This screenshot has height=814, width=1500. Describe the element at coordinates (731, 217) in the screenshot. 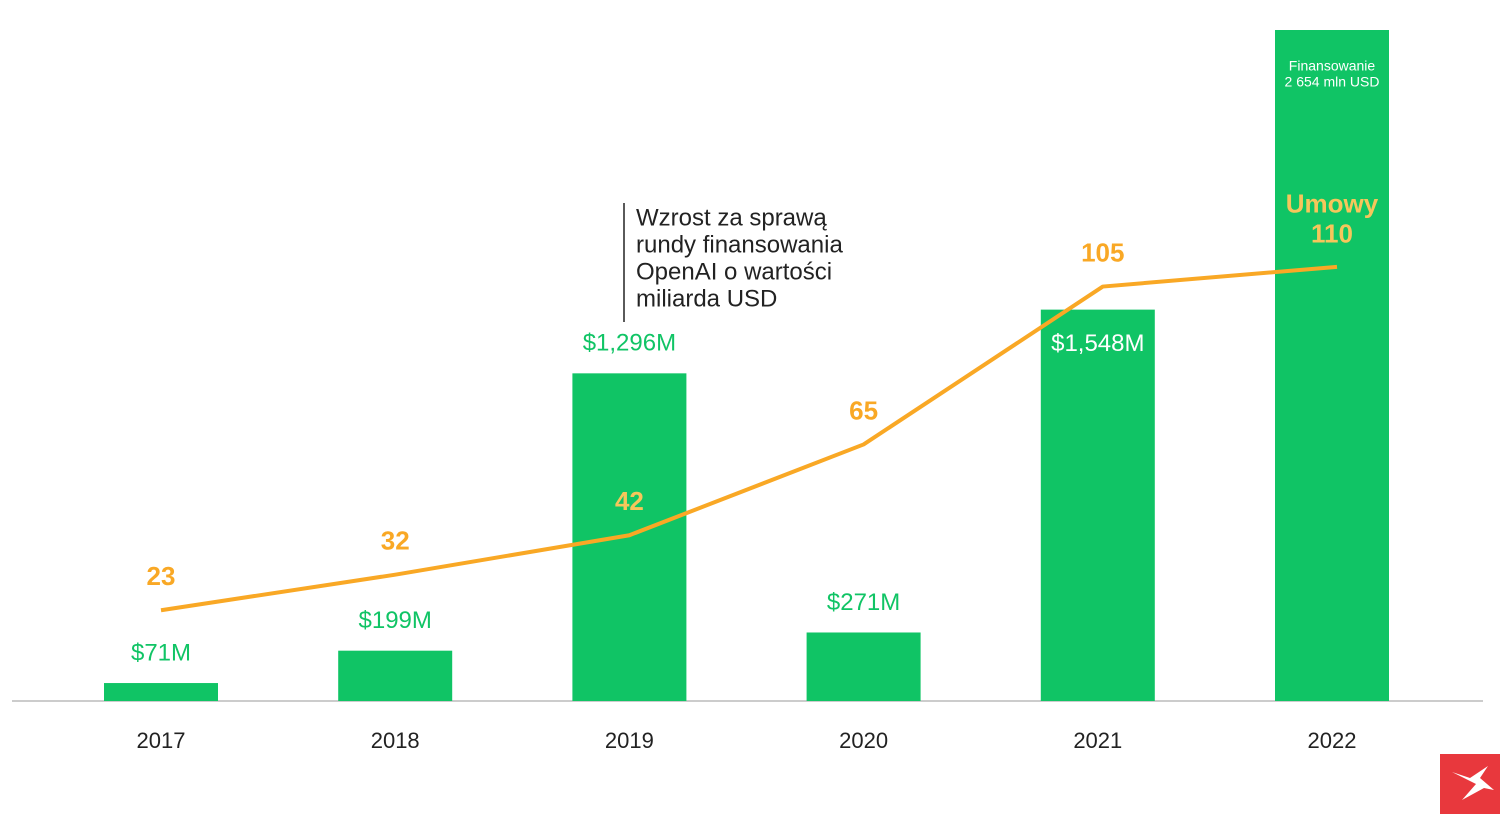

I see `annotation-text: Wzrost za sprawą` at that location.